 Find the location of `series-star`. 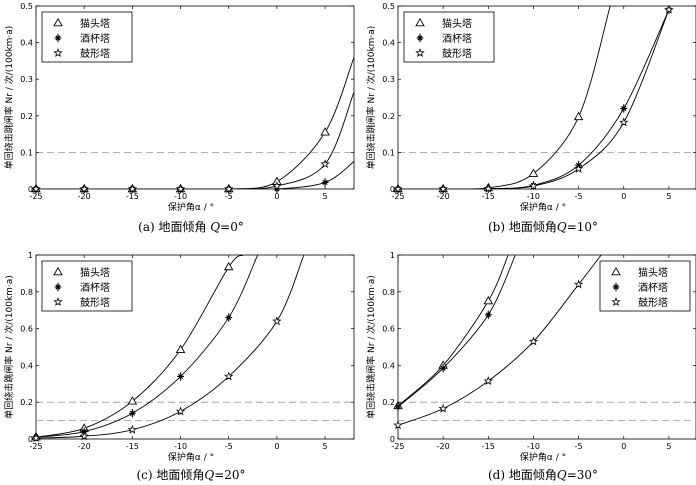

series-star is located at coordinates (497, 342).